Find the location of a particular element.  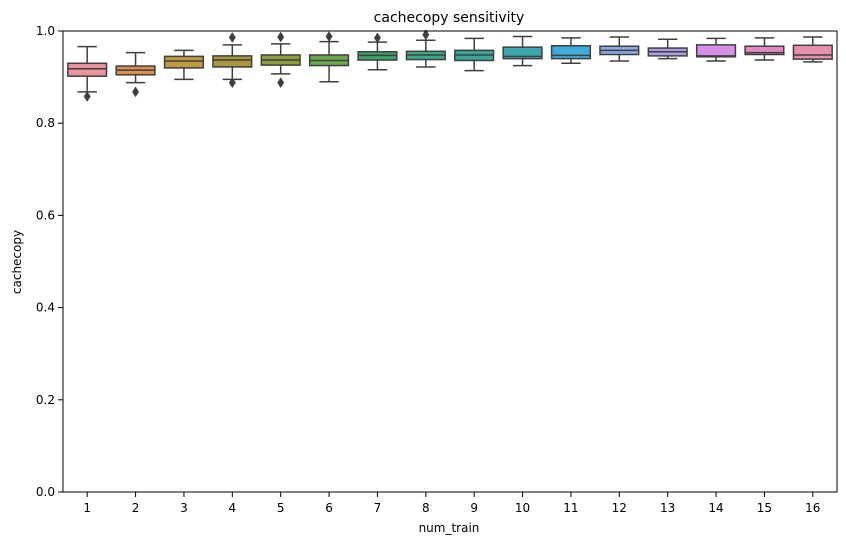

x-tick-label: 6 is located at coordinates (329, 508).